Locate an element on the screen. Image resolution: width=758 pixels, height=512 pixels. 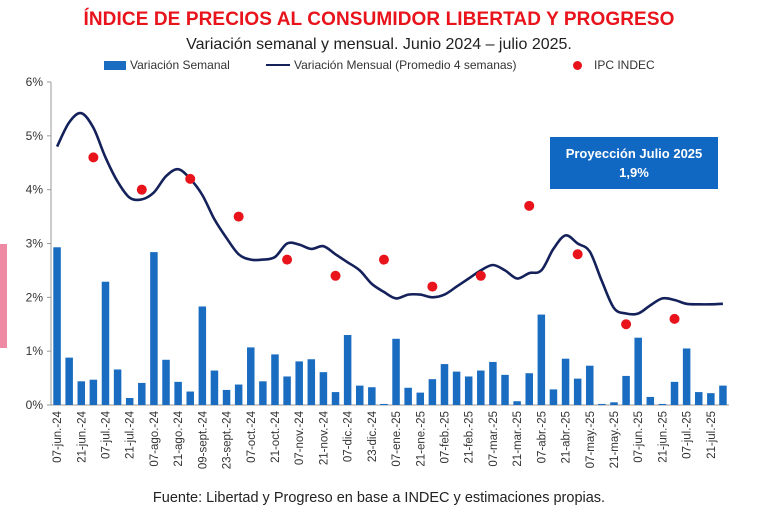
x-tick-label: 21-abr.-25 is located at coordinates (567, 437).